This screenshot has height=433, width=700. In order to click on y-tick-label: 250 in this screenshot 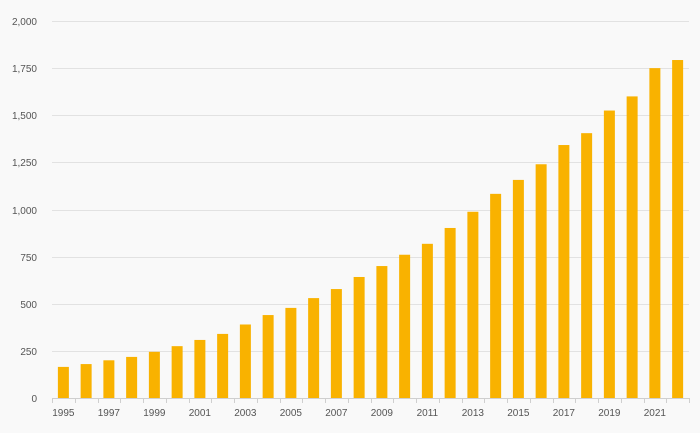, I will do `click(28, 352)`.